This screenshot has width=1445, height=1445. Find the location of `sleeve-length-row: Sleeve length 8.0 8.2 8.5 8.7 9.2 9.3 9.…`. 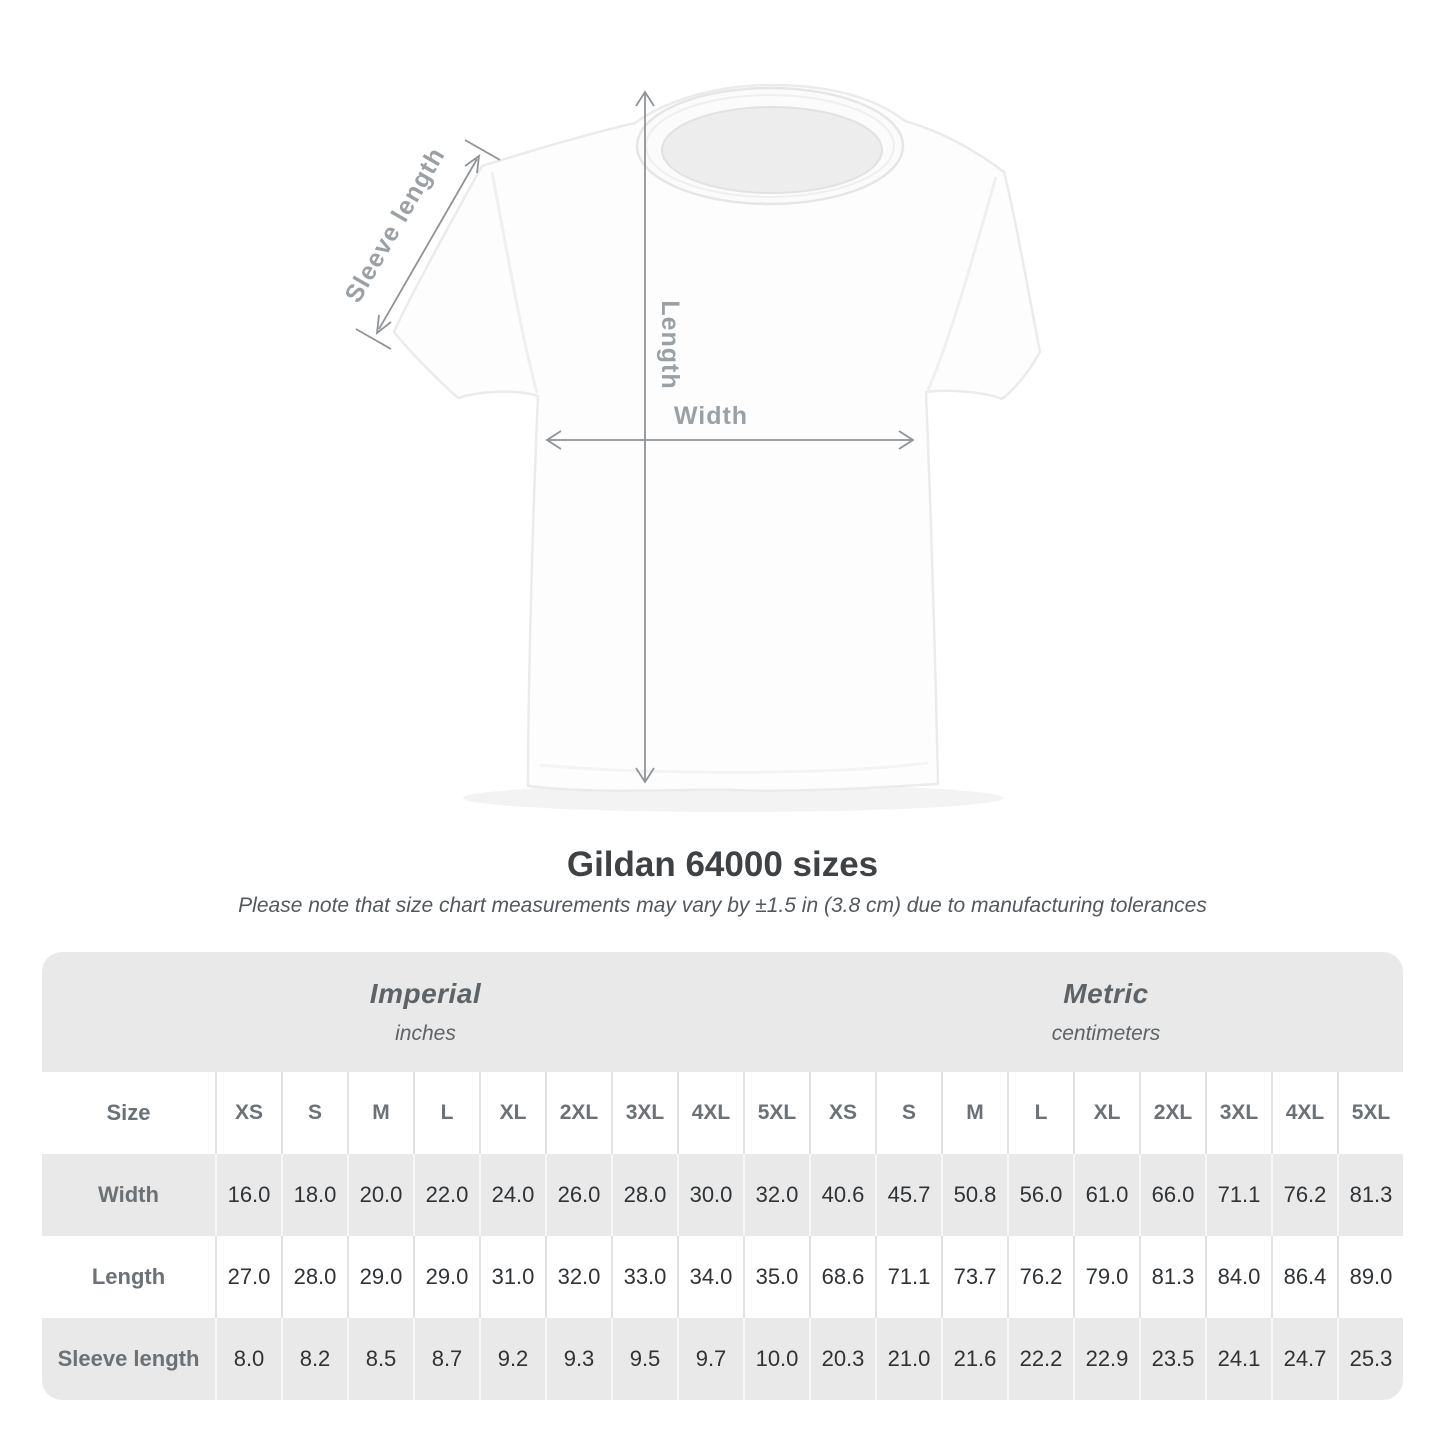

sleeve-length-row: Sleeve length 8.0 8.2 8.5 8.7 9.2 9.3 9.… is located at coordinates (722, 1359).